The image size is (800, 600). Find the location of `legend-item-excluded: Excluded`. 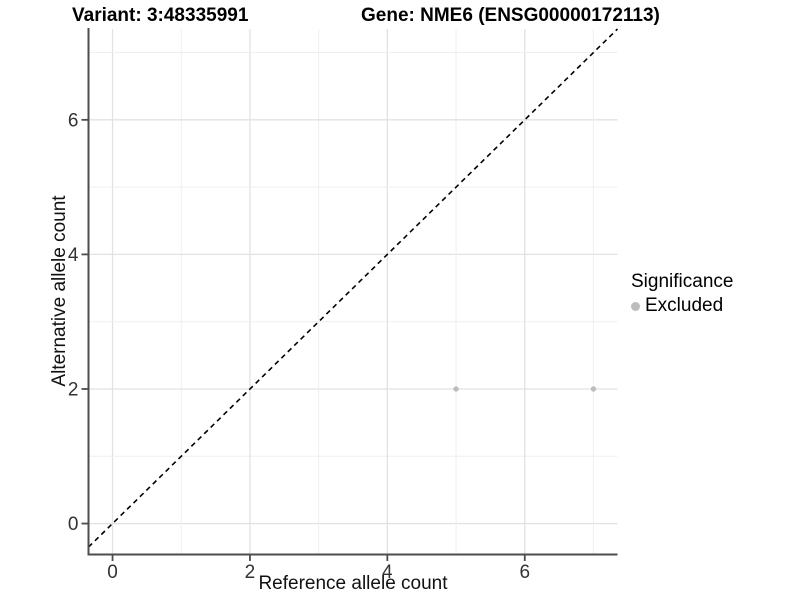

legend-item-excluded: Excluded is located at coordinates (682, 306).